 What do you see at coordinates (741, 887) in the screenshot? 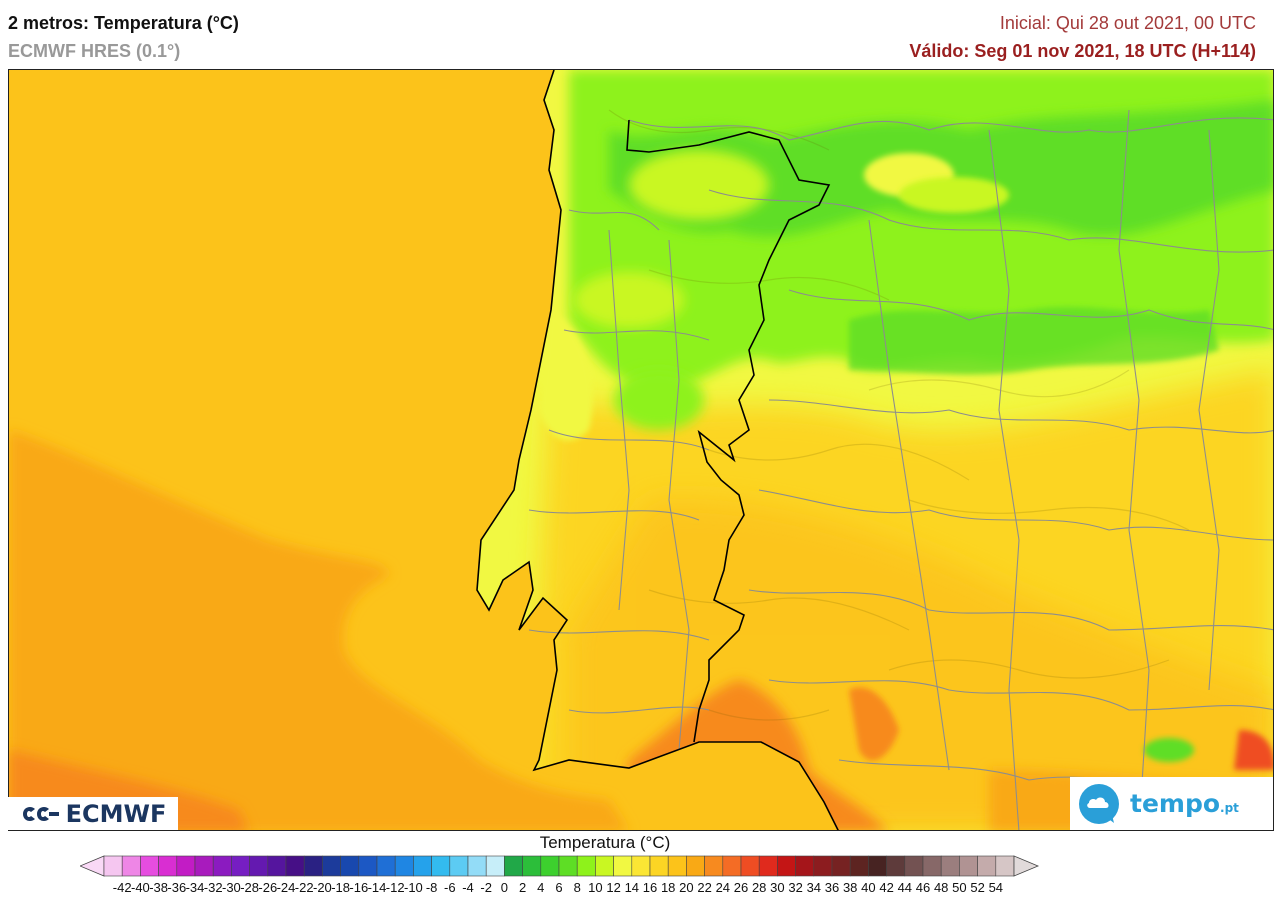
I see `legend-tick: 26` at bounding box center [741, 887].